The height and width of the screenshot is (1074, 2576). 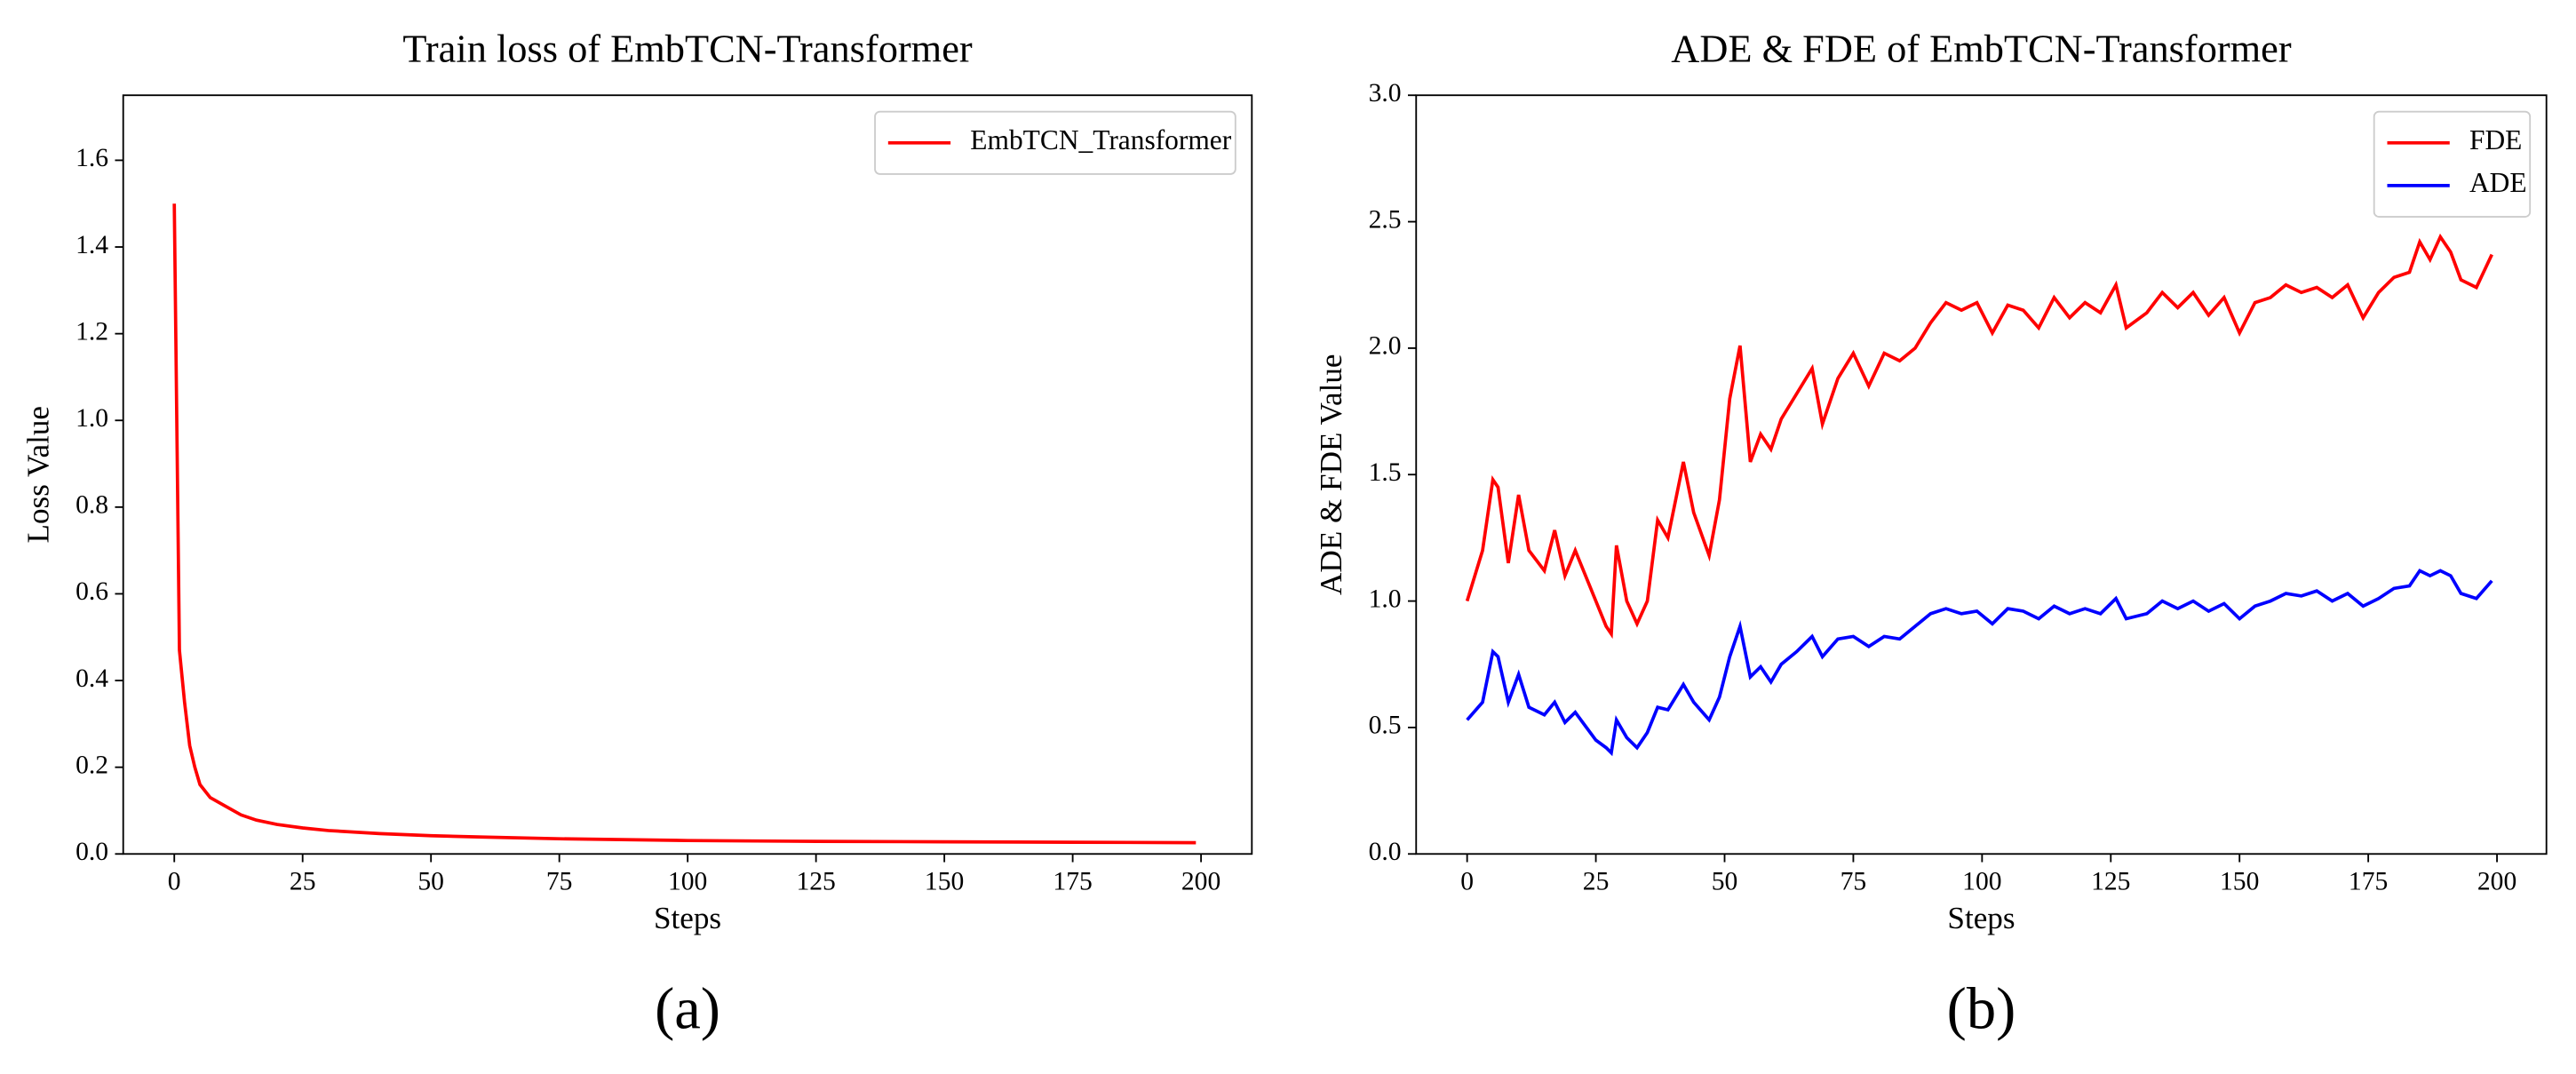 I want to click on legend-label: FDE, so click(x=2495, y=139).